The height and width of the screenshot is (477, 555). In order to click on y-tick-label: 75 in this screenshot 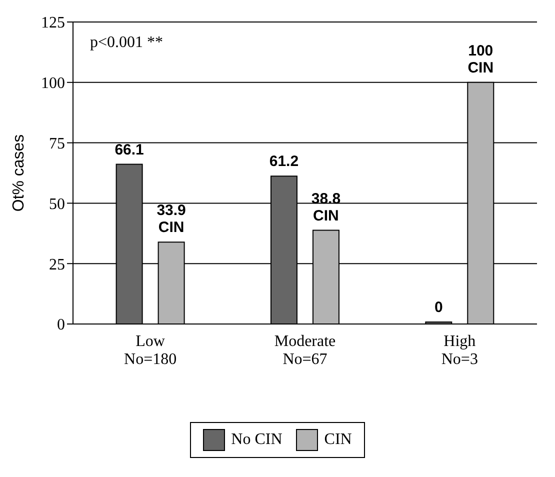, I will do `click(57, 143)`.